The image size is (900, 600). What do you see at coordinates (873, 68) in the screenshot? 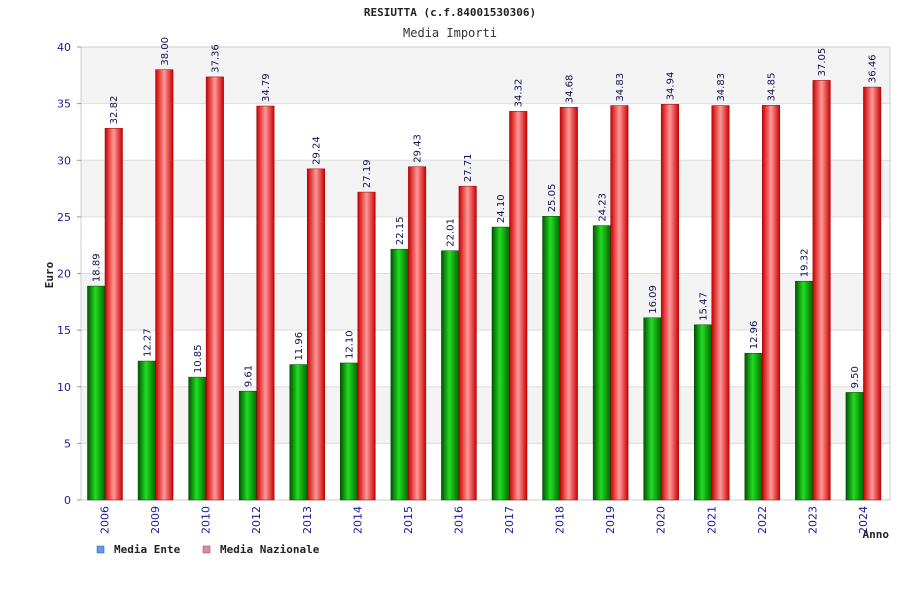
I see `data-label: 36.46` at bounding box center [873, 68].